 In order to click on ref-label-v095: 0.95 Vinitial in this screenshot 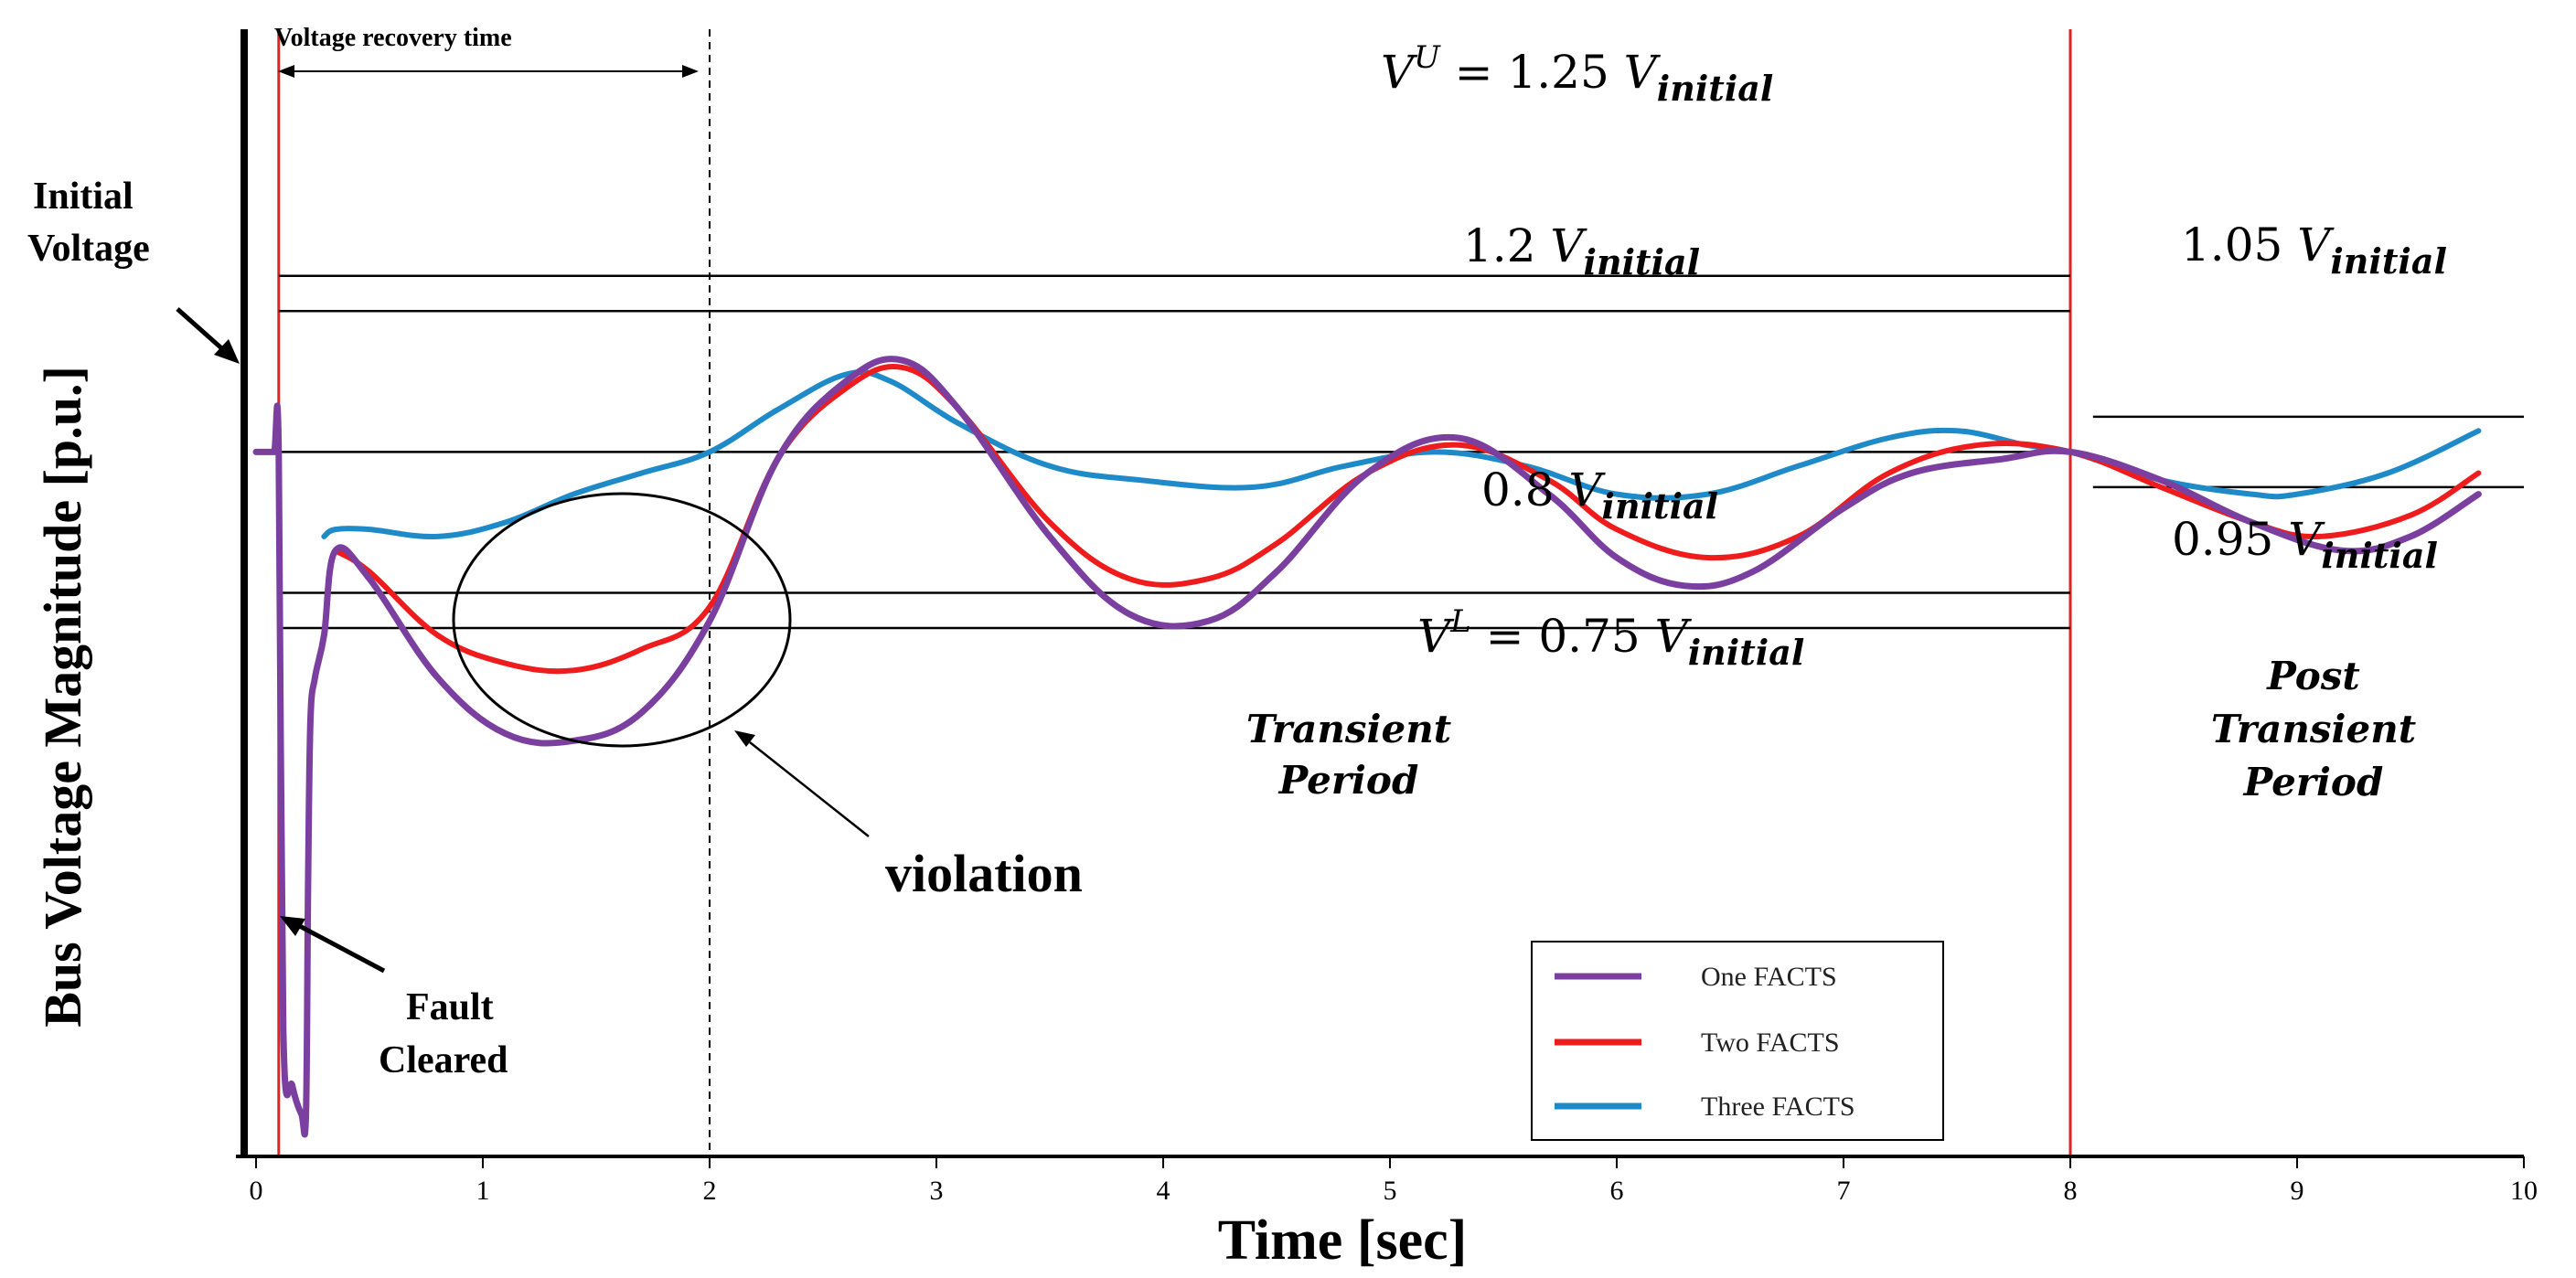, I will do `click(2305, 545)`.